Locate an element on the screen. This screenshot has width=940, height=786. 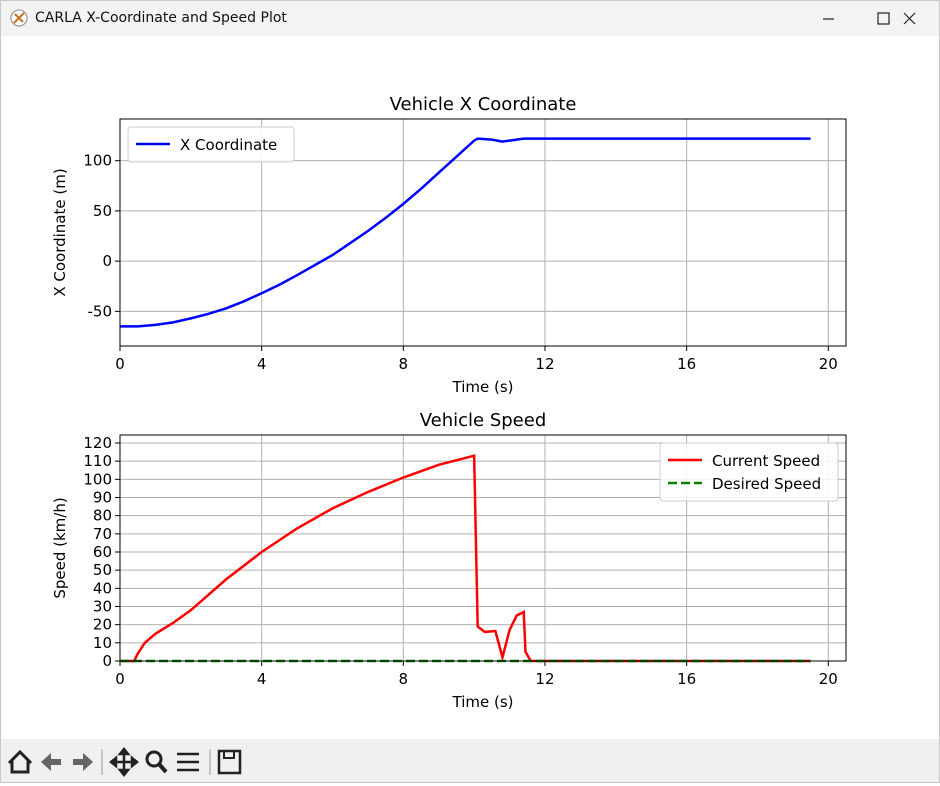
y-tick-label: 110 is located at coordinates (97, 461).